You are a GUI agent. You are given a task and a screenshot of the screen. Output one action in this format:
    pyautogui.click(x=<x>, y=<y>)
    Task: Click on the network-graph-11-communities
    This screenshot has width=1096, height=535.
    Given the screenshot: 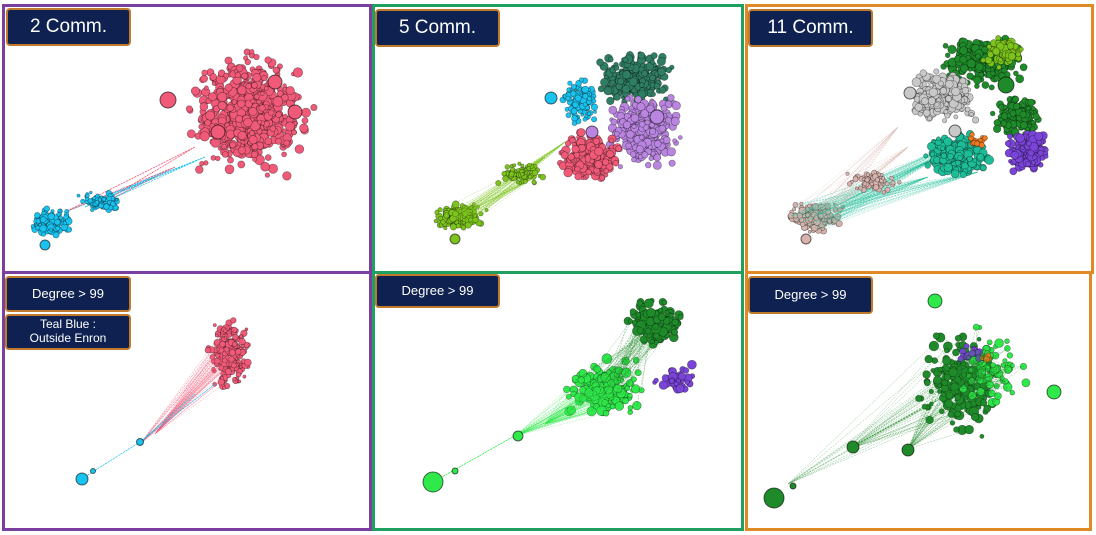 What is the action you would take?
    pyautogui.click(x=918, y=139)
    